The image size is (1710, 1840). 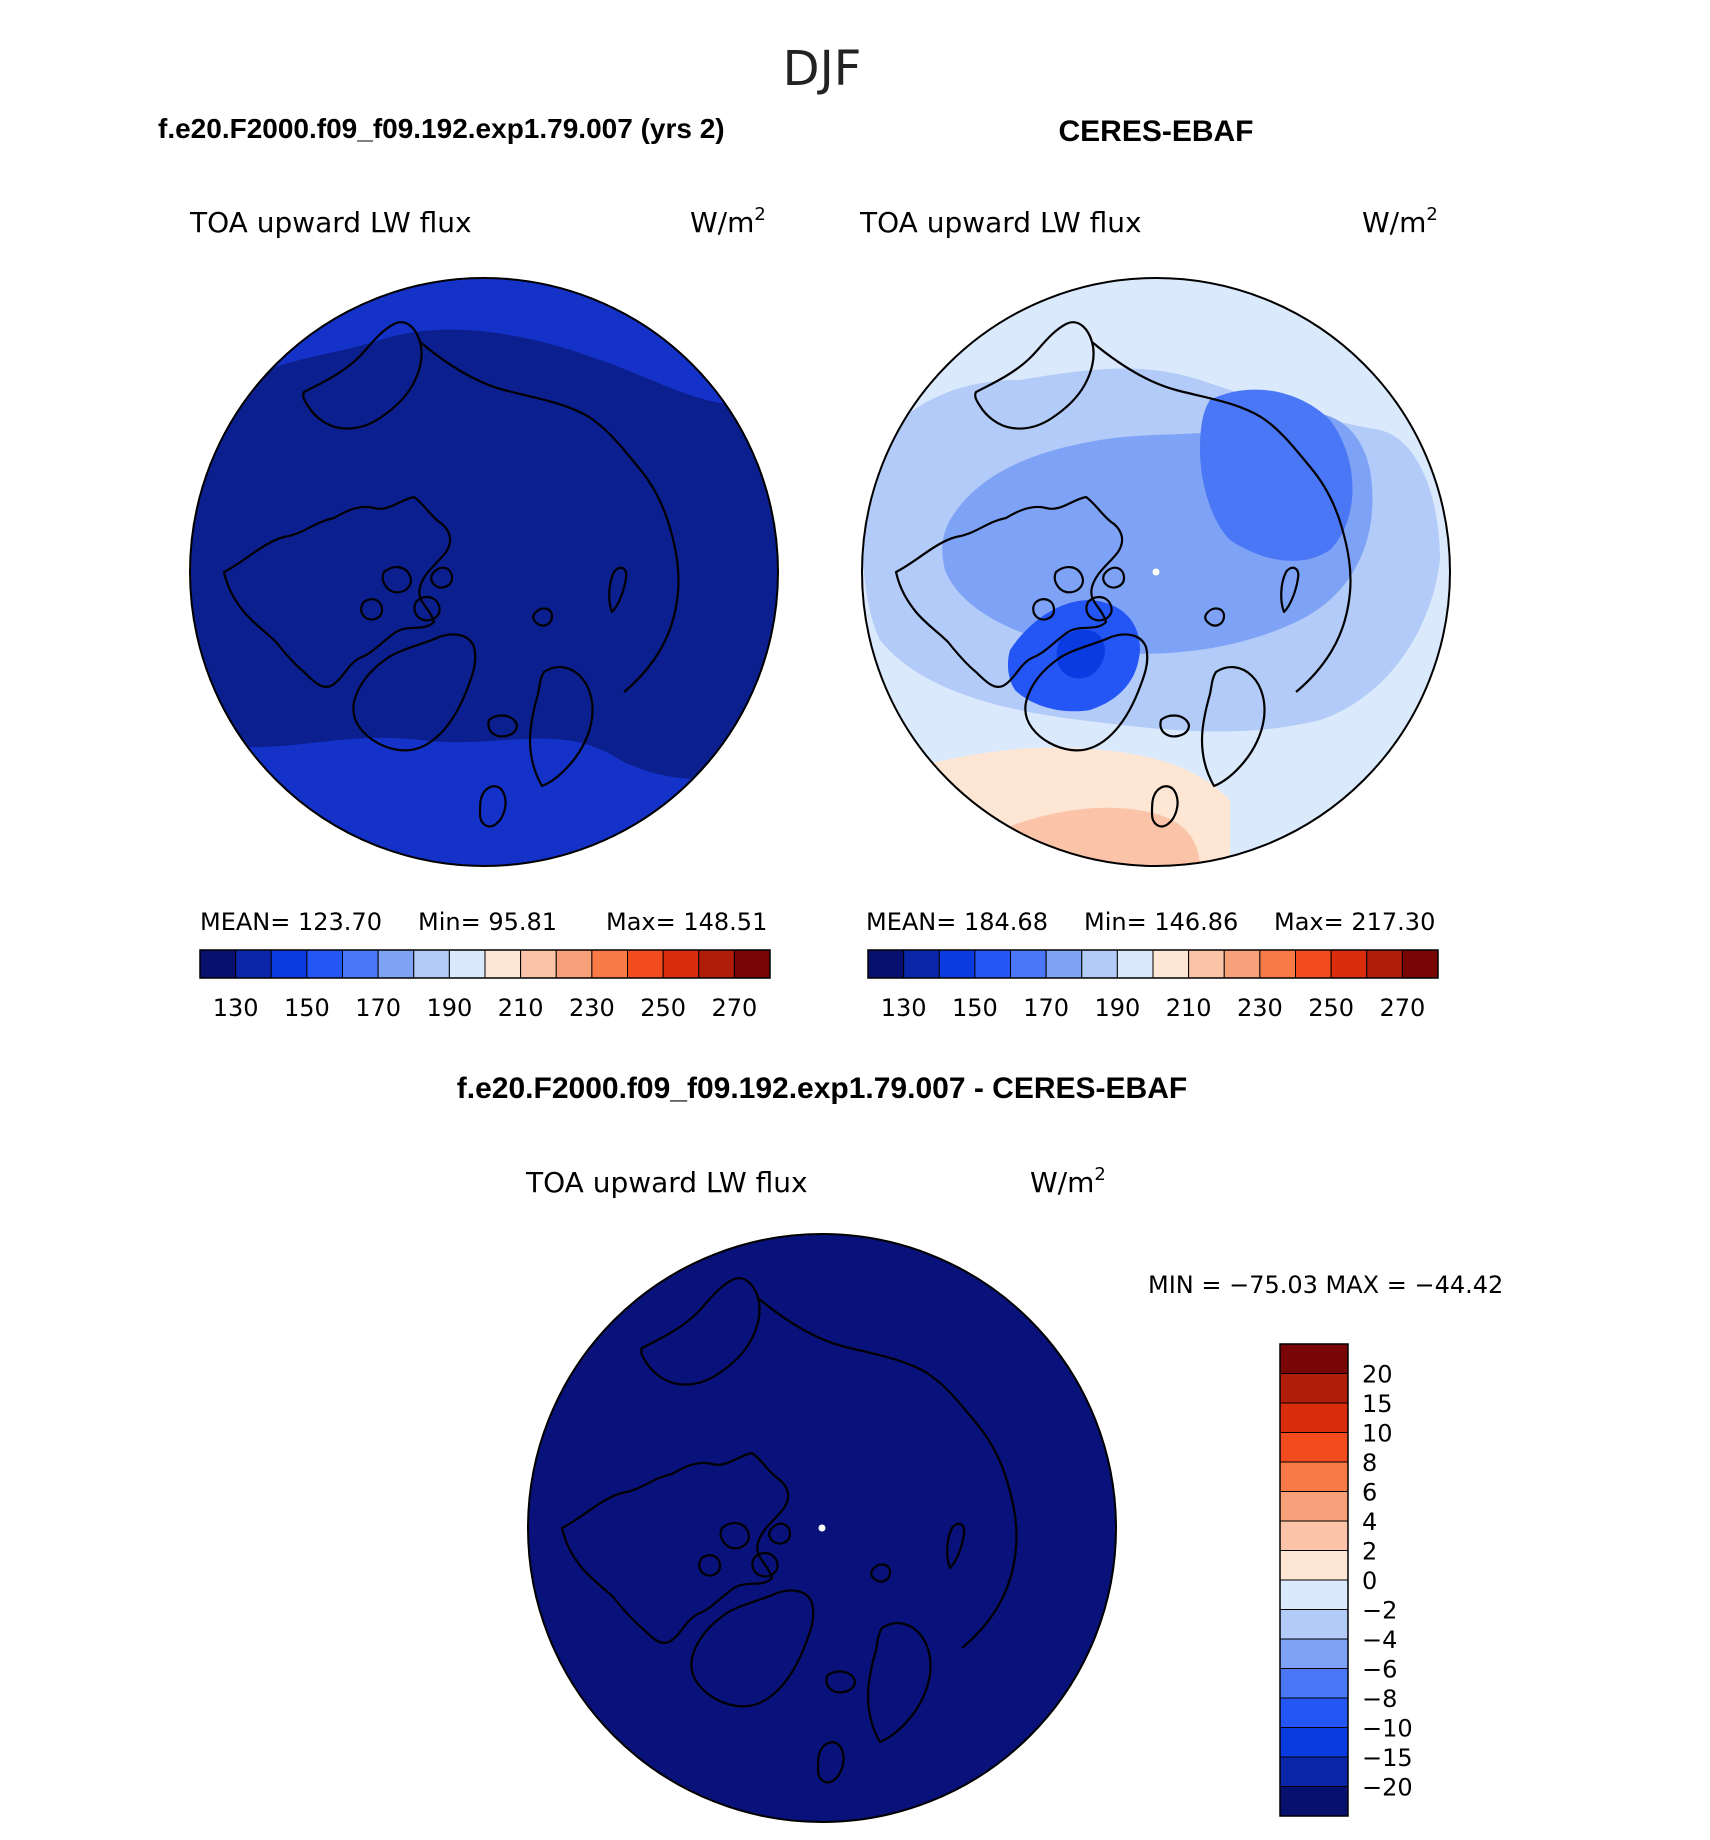 I want to click on colorbar-difference-tick-label: −8, so click(x=1379, y=1699).